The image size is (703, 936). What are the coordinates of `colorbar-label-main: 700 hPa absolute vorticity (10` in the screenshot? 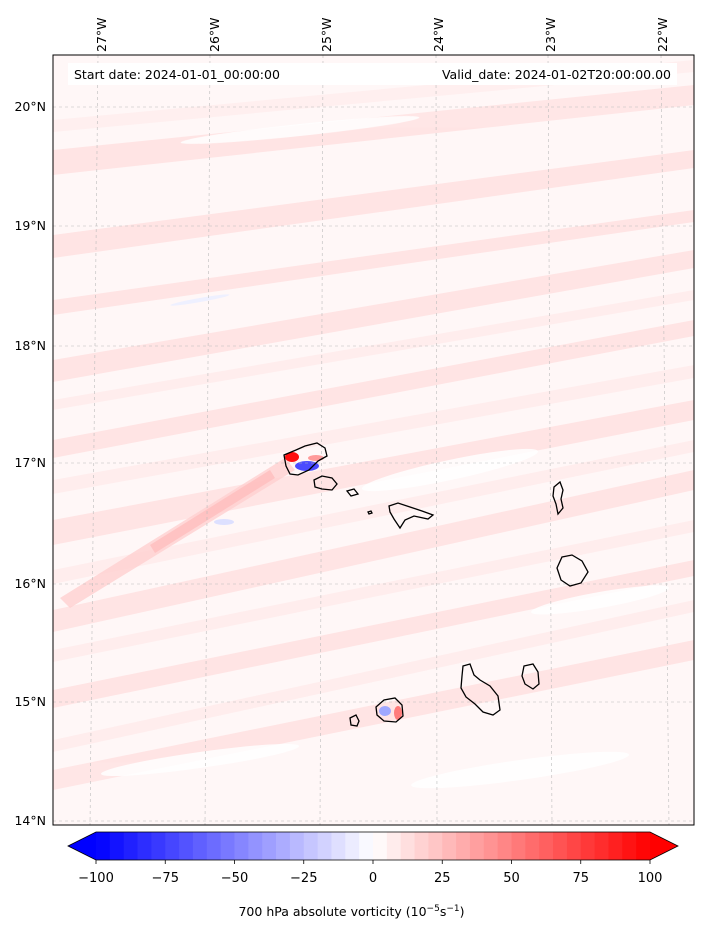 It's located at (332, 912).